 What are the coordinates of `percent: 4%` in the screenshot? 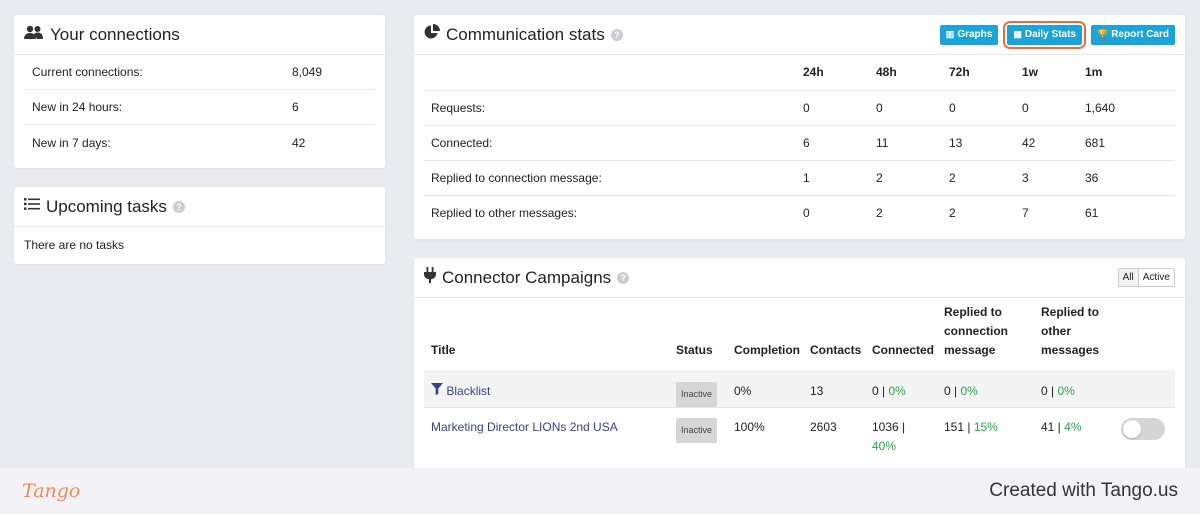 It's located at (1073, 426).